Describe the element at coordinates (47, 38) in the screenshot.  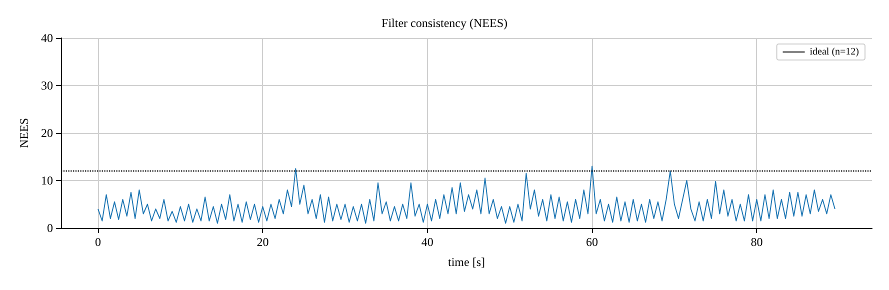
I see `y-tick-label: 40` at that location.